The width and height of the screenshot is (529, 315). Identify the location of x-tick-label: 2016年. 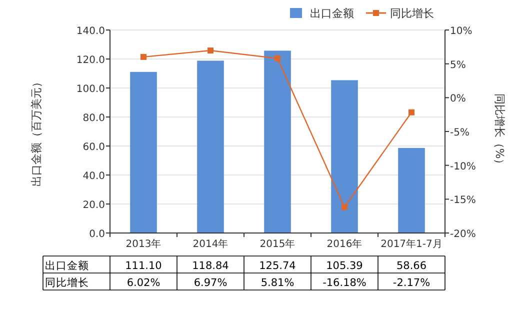
(344, 244).